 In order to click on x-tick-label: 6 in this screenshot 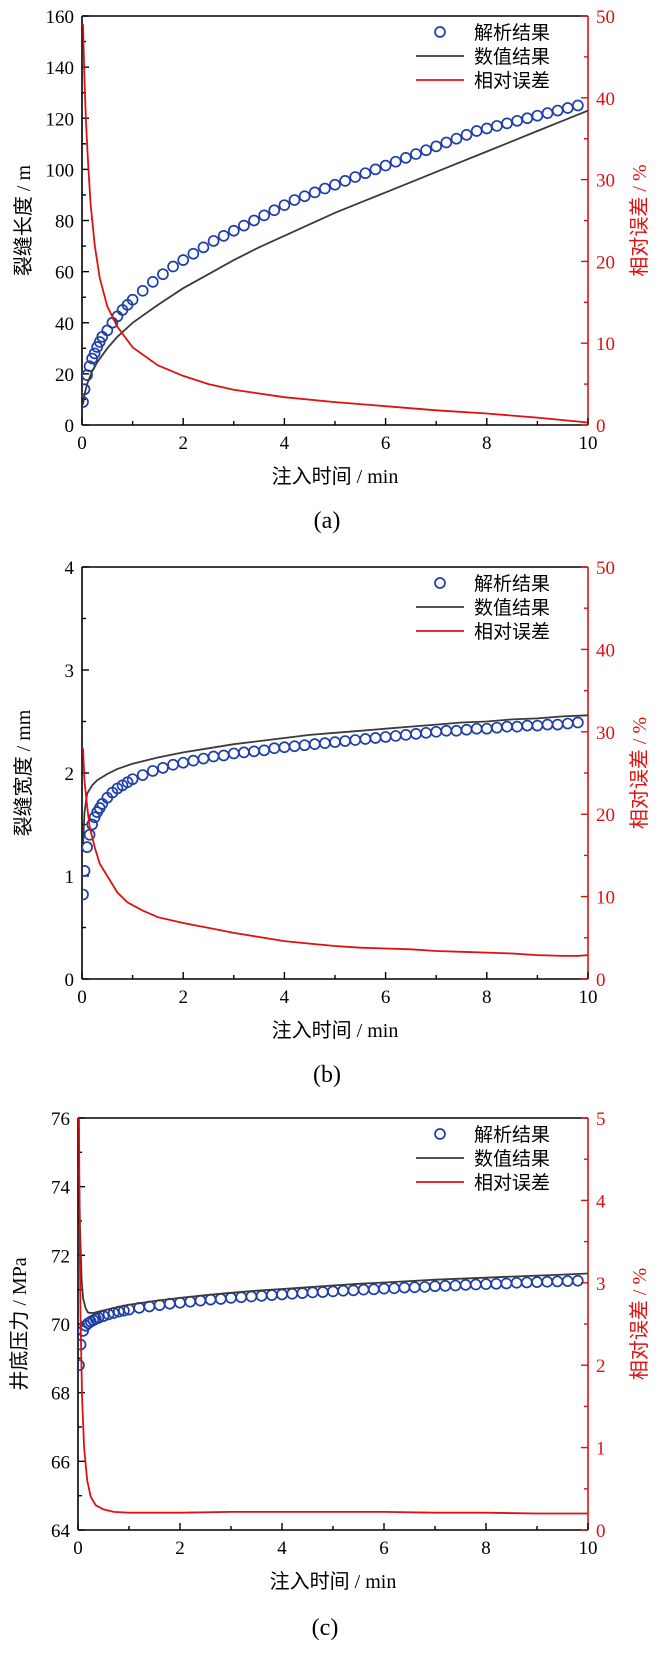, I will do `click(386, 443)`.